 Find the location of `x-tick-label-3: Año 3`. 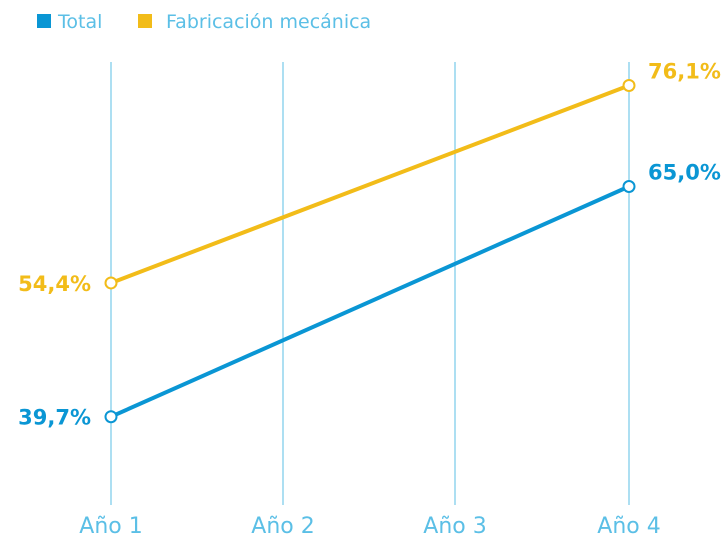

x-tick-label-3: Año 3 is located at coordinates (454, 525).